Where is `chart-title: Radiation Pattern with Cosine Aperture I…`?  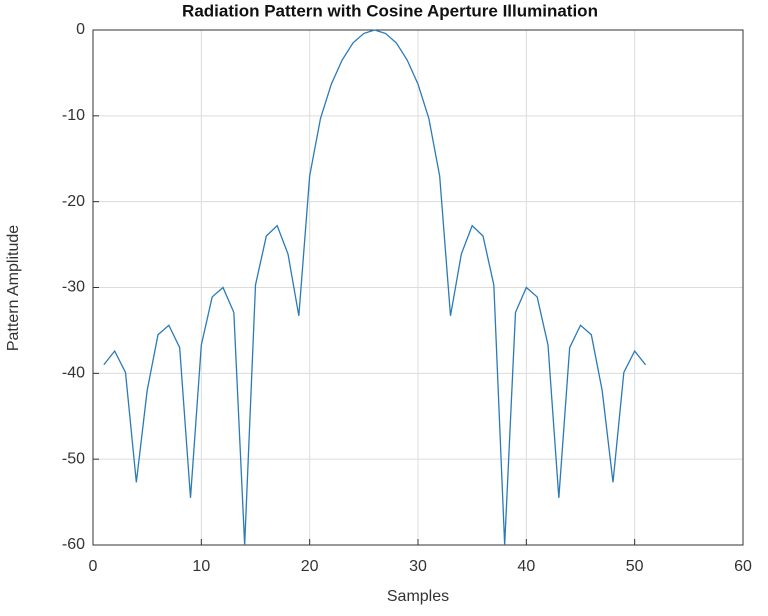 chart-title: Radiation Pattern with Cosine Aperture I… is located at coordinates (390, 10).